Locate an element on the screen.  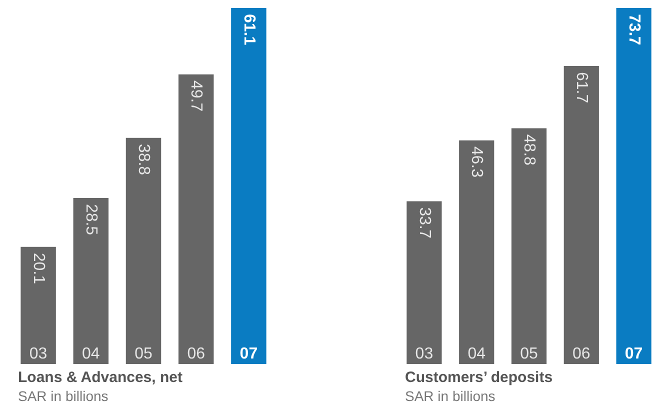
data-label: 73.7 is located at coordinates (633, 30).